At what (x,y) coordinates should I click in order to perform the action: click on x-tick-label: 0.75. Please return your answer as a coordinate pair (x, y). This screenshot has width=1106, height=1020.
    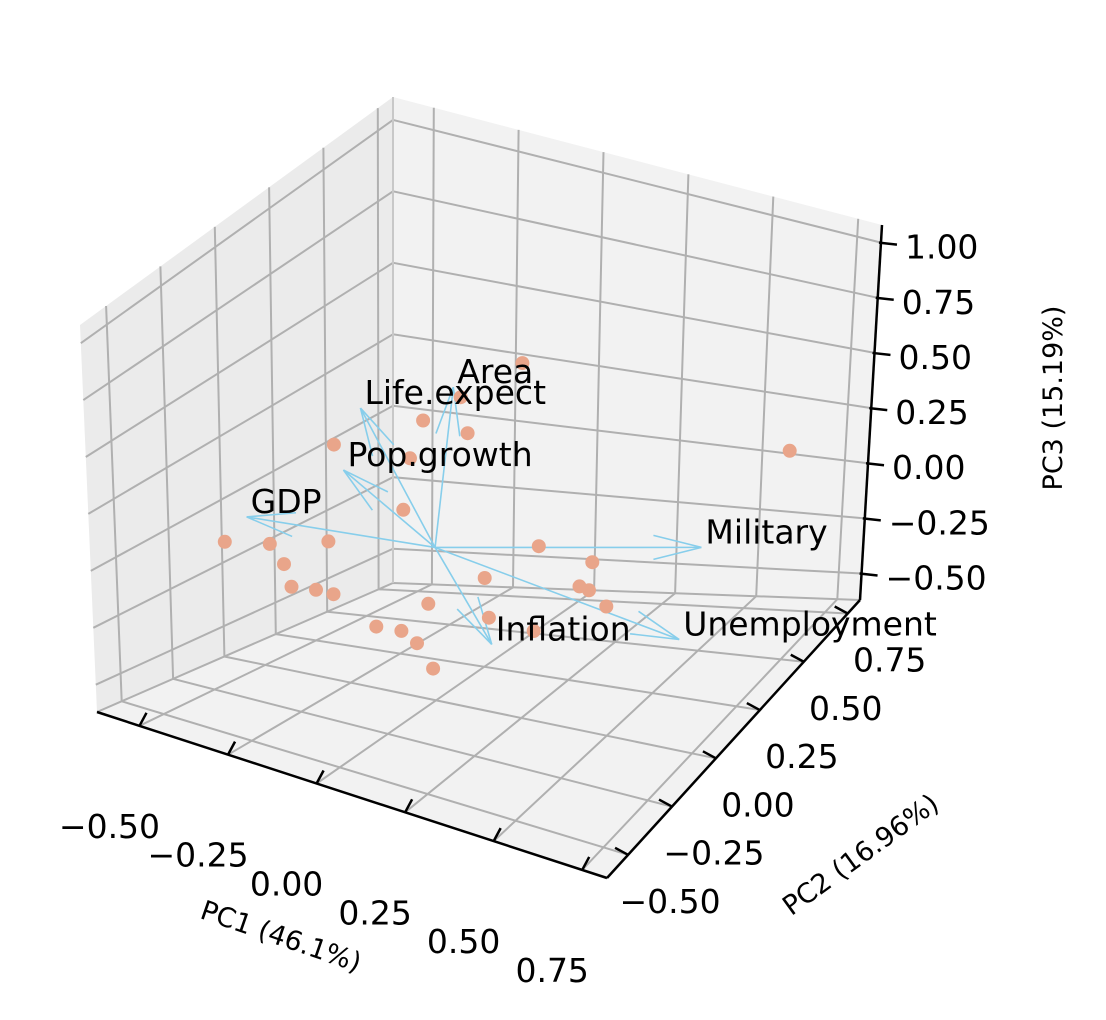
    Looking at the image, I should click on (551, 970).